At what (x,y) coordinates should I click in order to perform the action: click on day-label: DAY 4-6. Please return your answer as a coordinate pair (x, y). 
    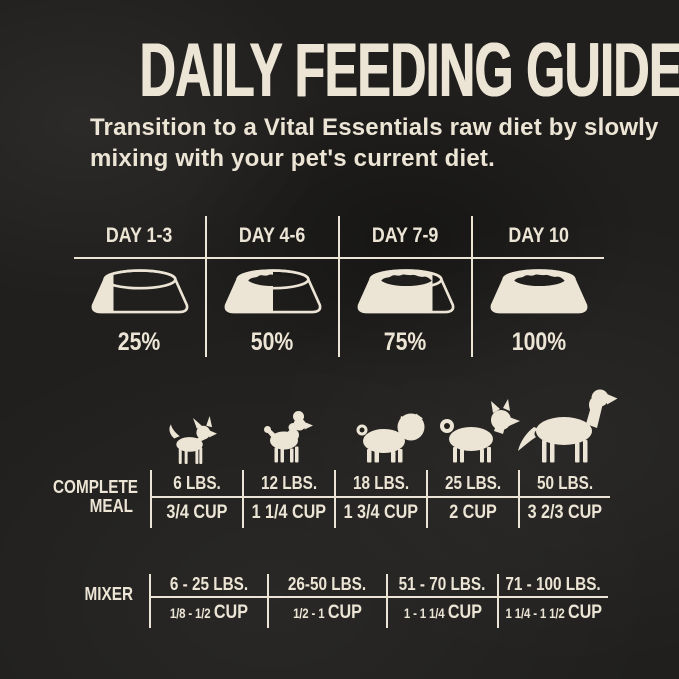
    Looking at the image, I should click on (272, 235).